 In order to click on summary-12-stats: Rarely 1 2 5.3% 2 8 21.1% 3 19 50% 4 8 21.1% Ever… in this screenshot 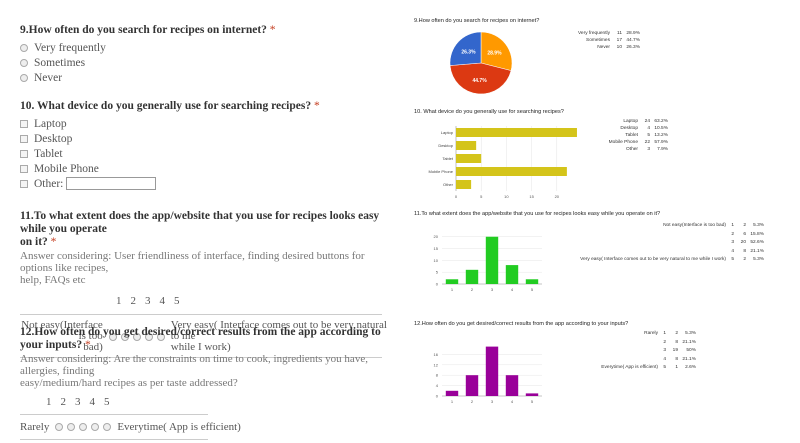, I will do `click(643, 351)`.